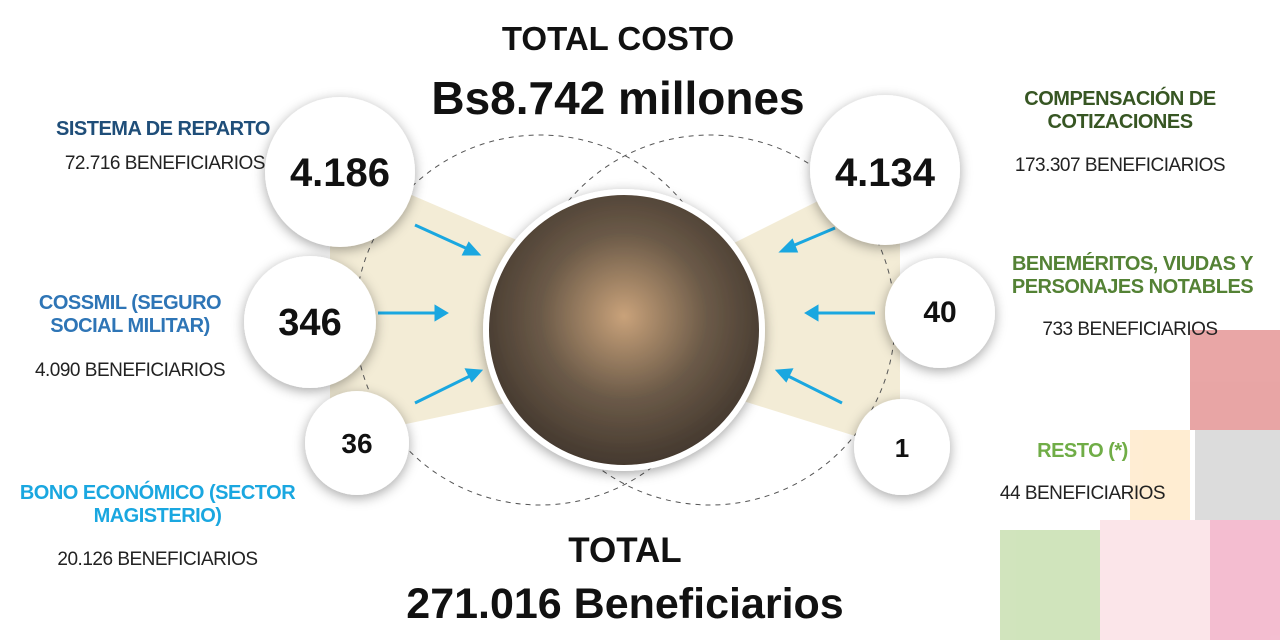 The image size is (1280, 640). I want to click on cost: 4.186, so click(340, 173).